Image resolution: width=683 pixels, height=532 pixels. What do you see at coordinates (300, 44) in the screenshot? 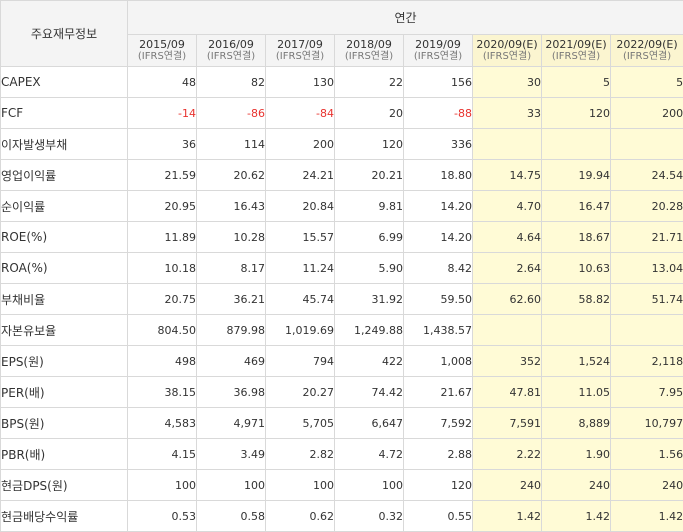
I see `period-year: 2017/09` at bounding box center [300, 44].